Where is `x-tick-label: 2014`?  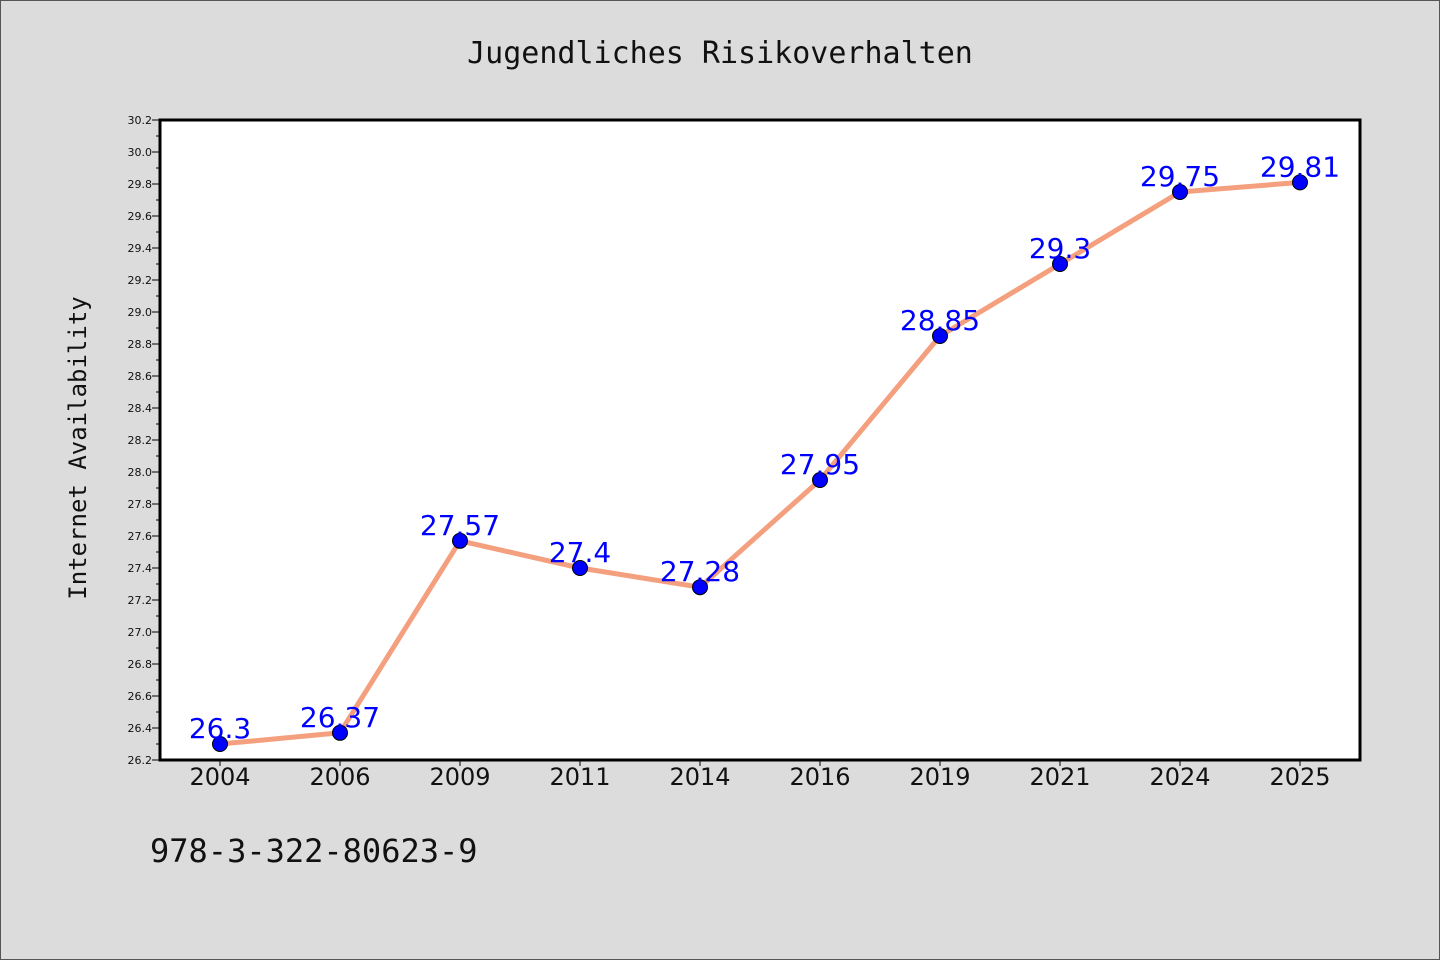
x-tick-label: 2014 is located at coordinates (699, 777).